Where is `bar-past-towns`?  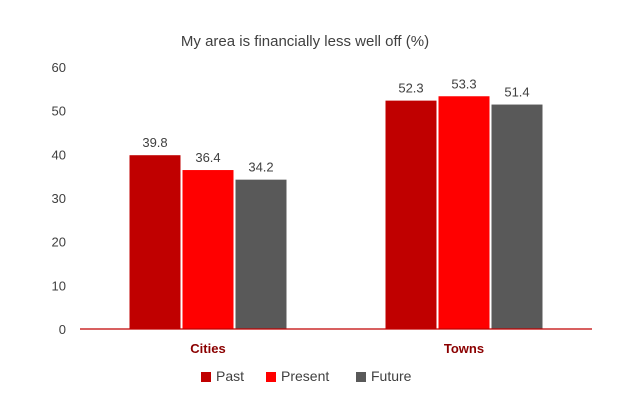
bar-past-towns is located at coordinates (411, 214).